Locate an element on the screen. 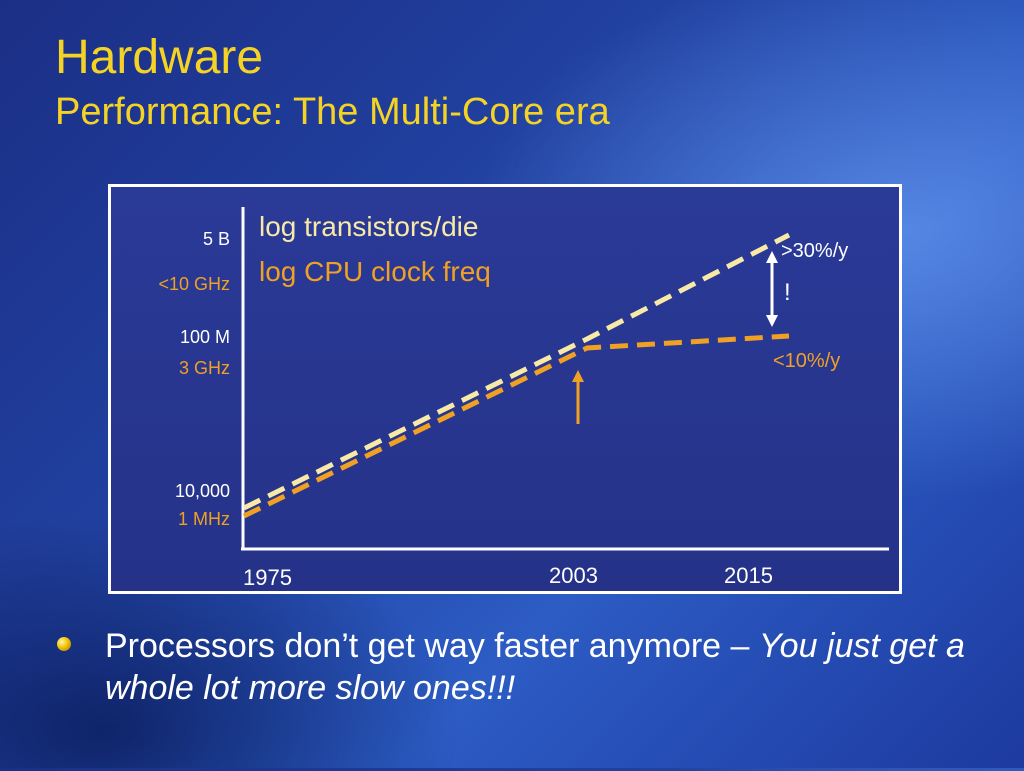 Image resolution: width=1024 pixels, height=771 pixels. legend-clock: log CPU clock freq is located at coordinates (375, 271).